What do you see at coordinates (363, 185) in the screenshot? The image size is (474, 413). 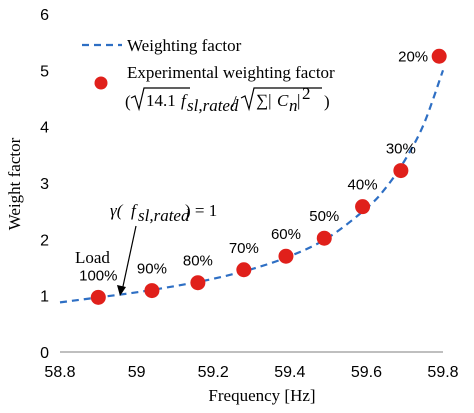 I see `data-label: 40%` at bounding box center [363, 185].